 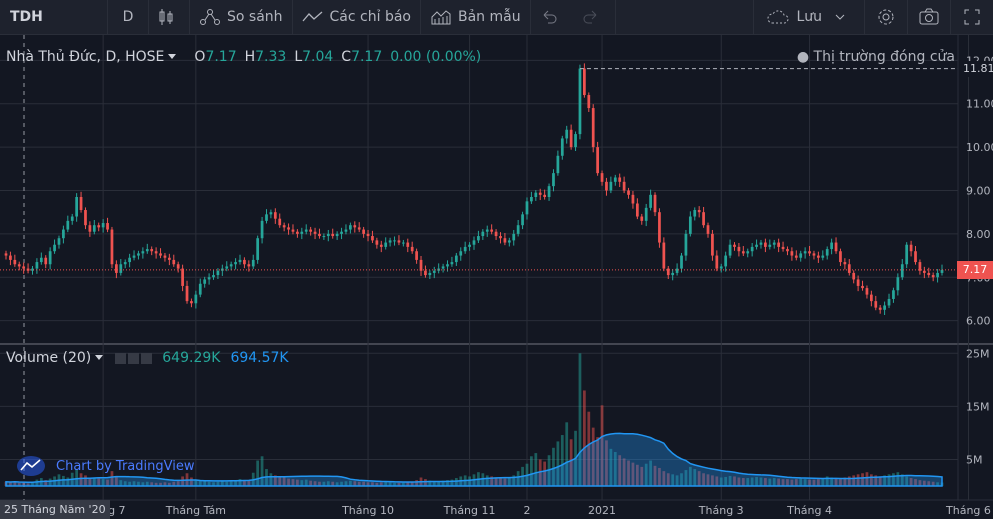 I want to click on volume-ma-area, so click(x=474, y=459).